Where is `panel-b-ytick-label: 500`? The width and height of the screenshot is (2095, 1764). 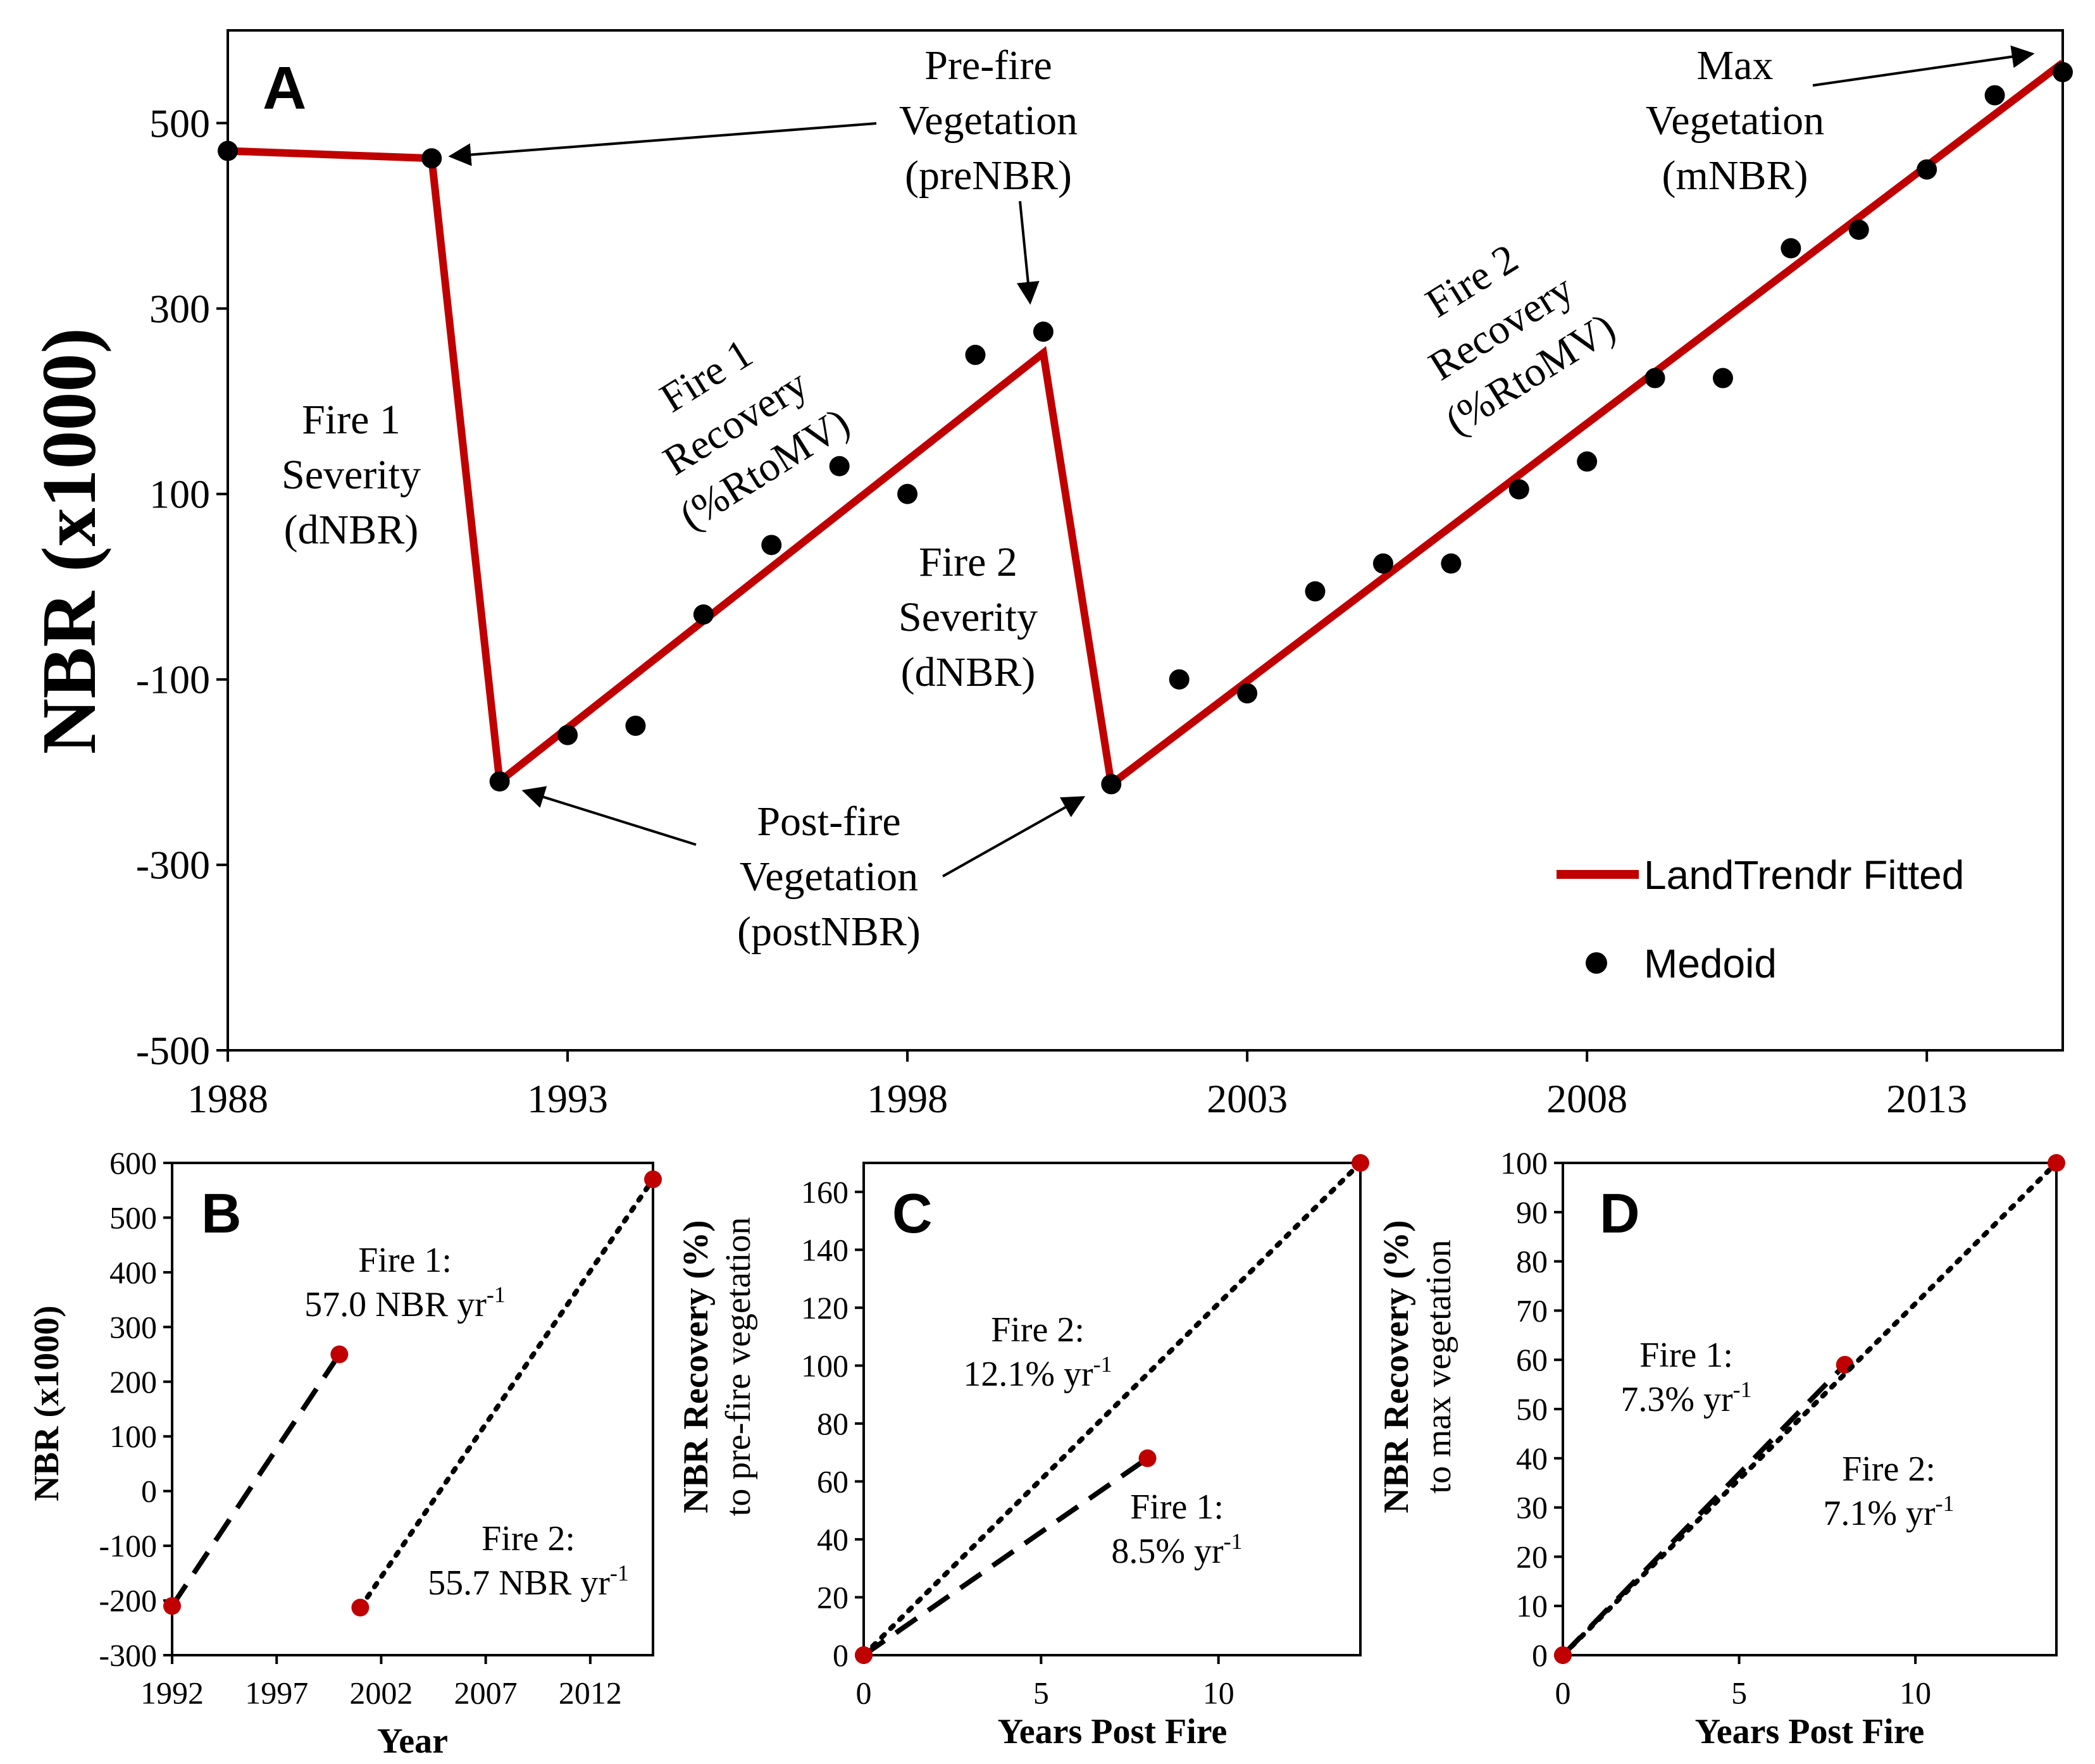
panel-b-ytick-label: 500 is located at coordinates (133, 1217).